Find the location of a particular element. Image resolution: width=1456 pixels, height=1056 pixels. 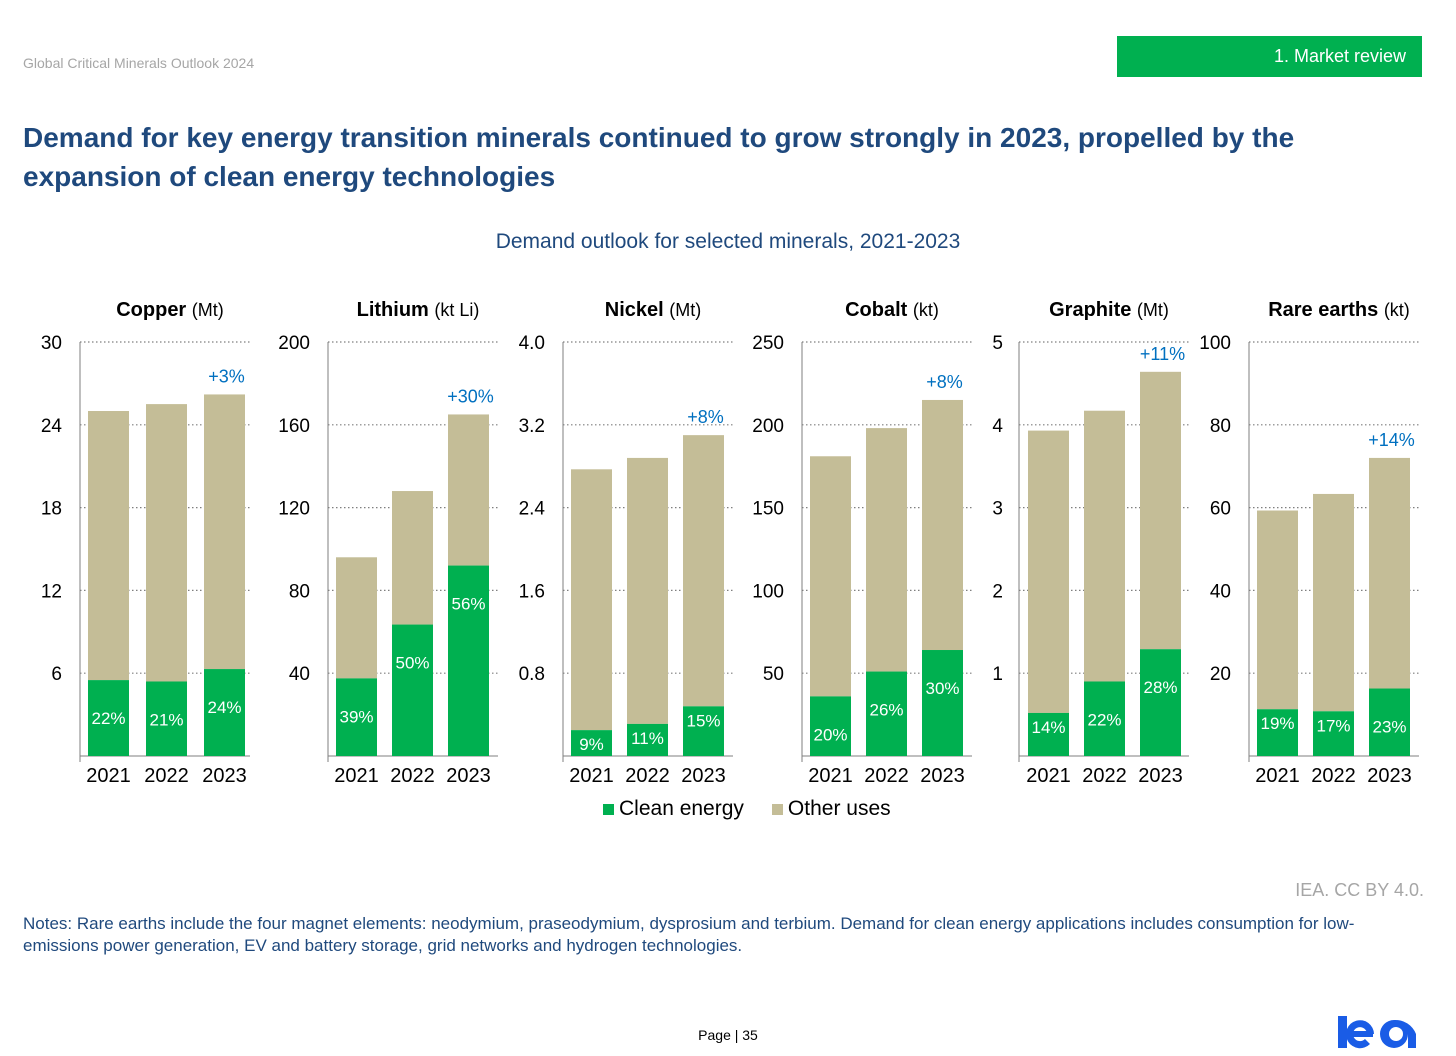

rare-earths-panel-unit: (kt) is located at coordinates (1397, 310).